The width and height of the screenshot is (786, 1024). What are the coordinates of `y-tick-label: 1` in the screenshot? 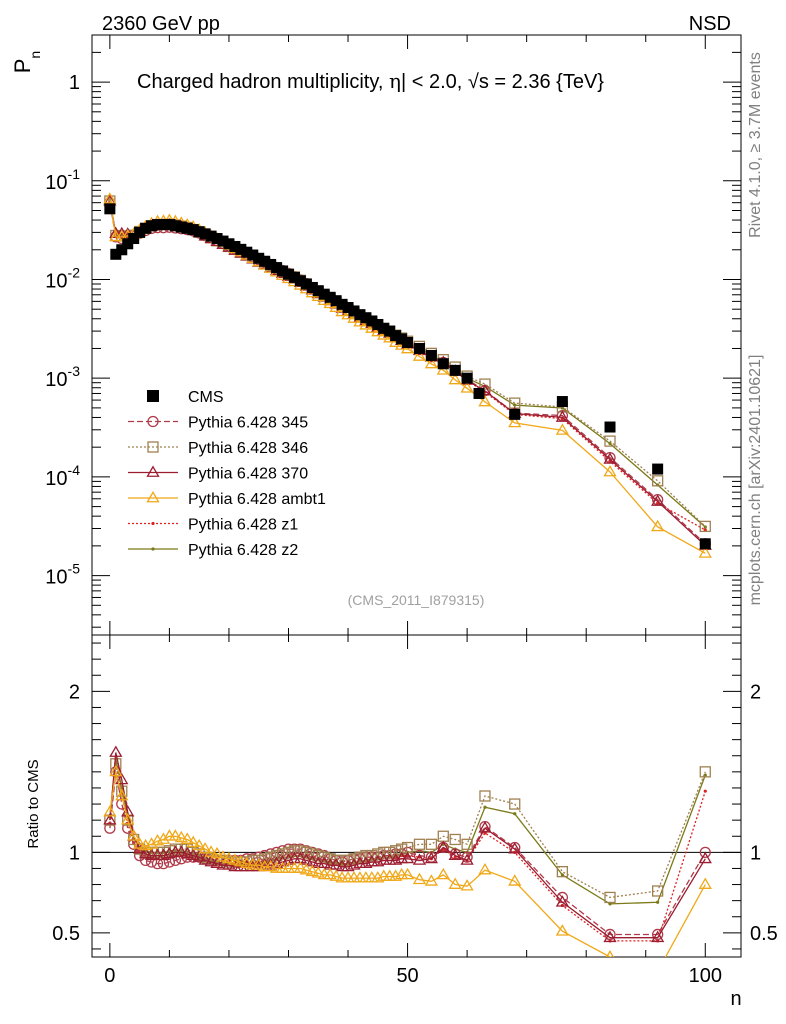 It's located at (74, 83).